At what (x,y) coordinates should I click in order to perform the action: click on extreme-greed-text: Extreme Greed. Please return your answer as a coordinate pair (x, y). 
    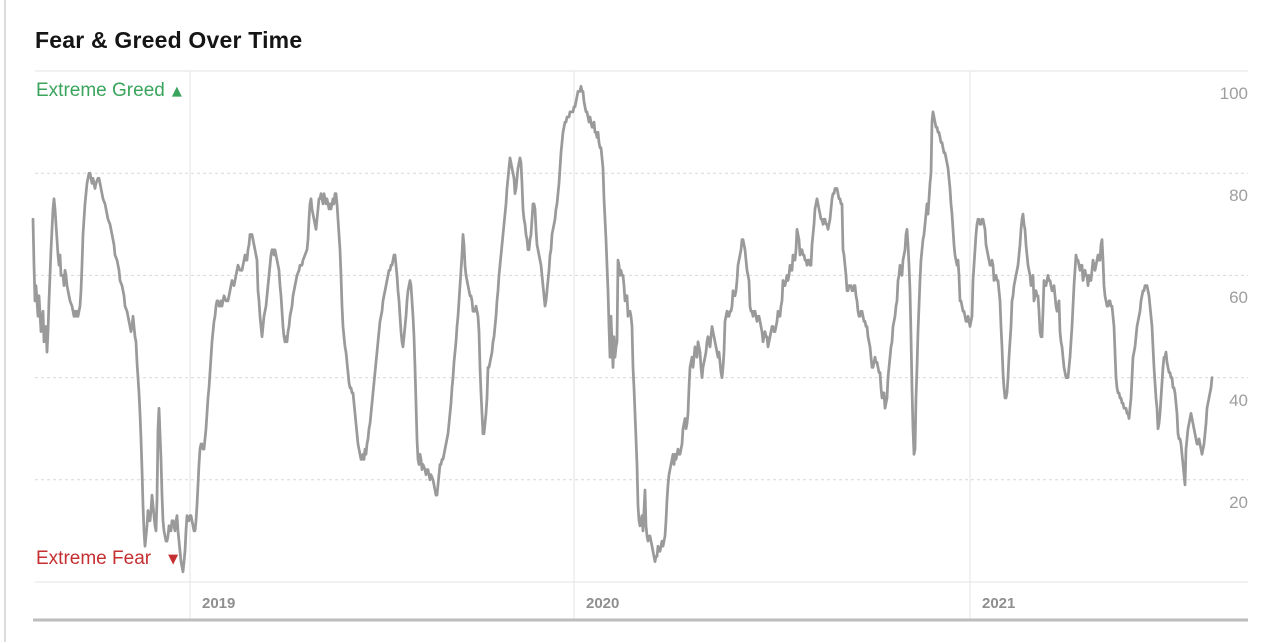
    Looking at the image, I should click on (100, 90).